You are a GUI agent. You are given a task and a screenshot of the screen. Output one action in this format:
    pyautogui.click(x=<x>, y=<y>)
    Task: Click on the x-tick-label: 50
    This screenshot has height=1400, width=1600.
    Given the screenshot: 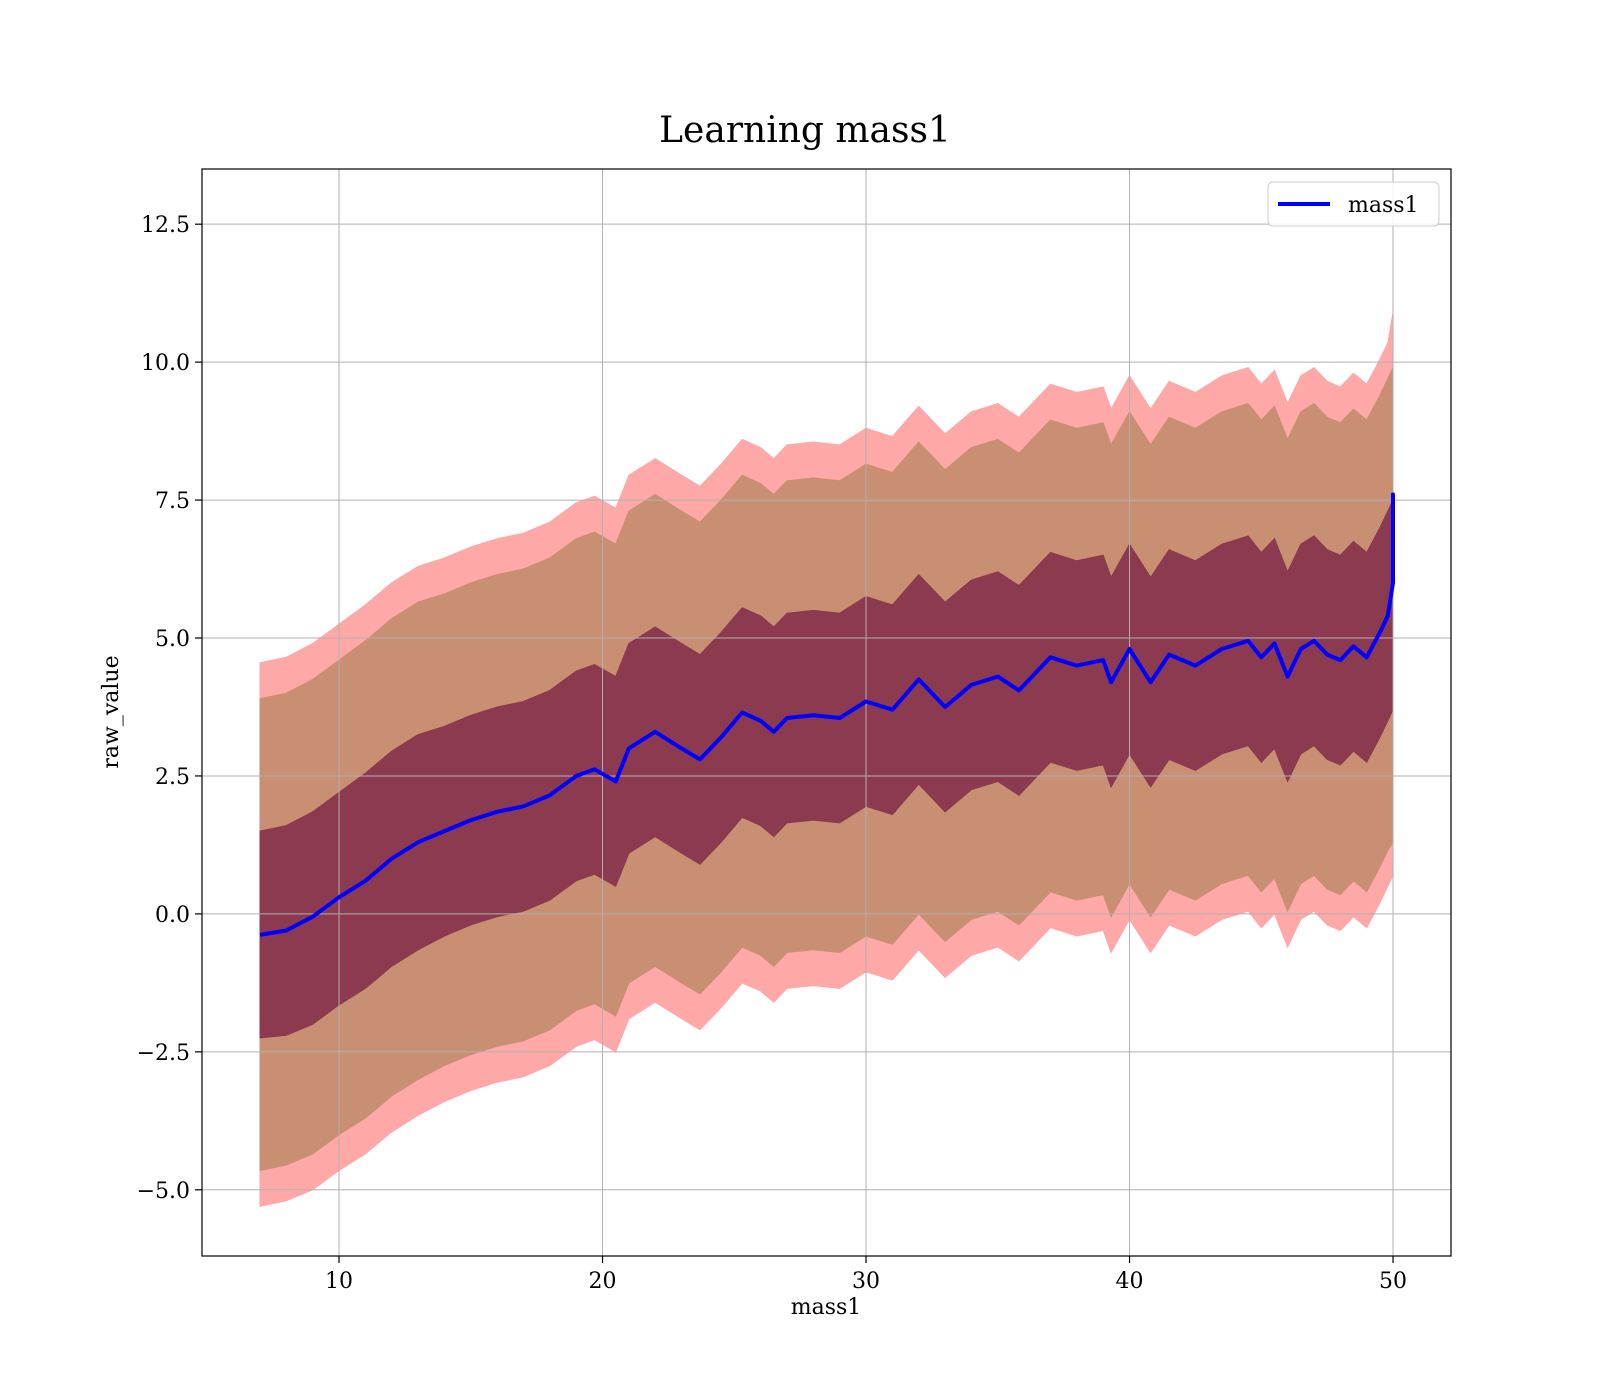 What is the action you would take?
    pyautogui.click(x=1393, y=1281)
    